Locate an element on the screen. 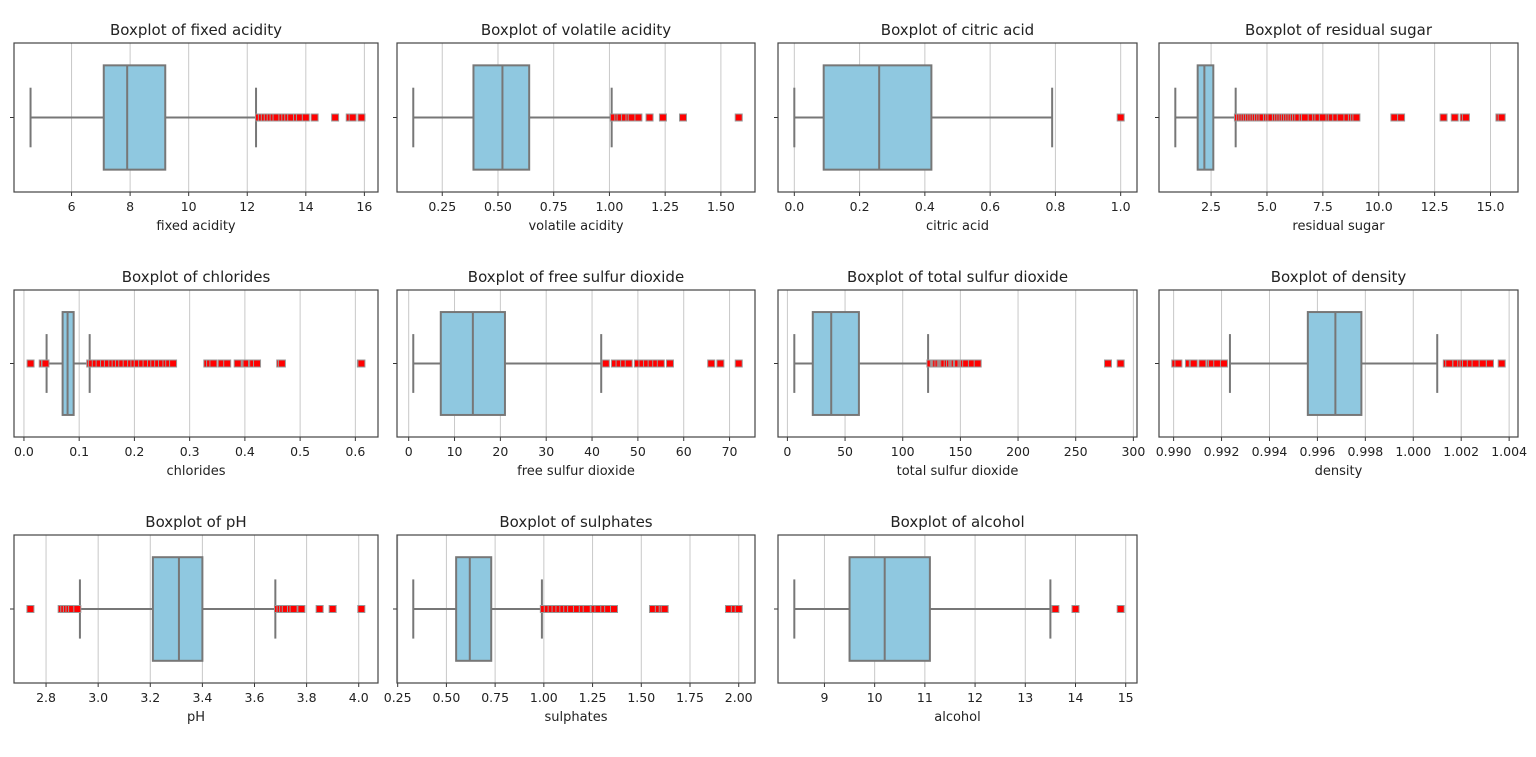 The width and height of the screenshot is (1536, 757). x-tick-label: 16 is located at coordinates (364, 206).